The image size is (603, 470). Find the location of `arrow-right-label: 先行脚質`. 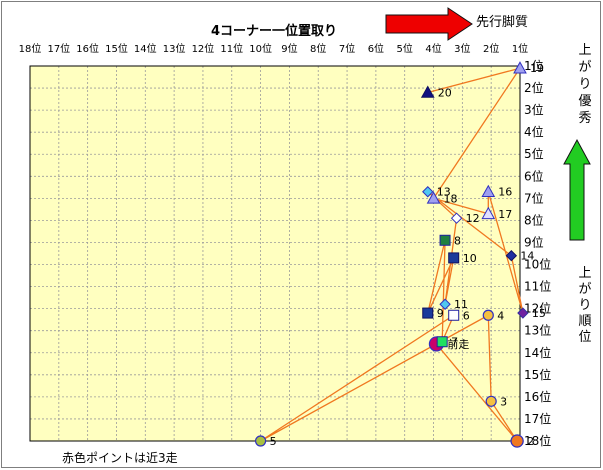

arrow-right-label: 先行脚質 is located at coordinates (502, 22).